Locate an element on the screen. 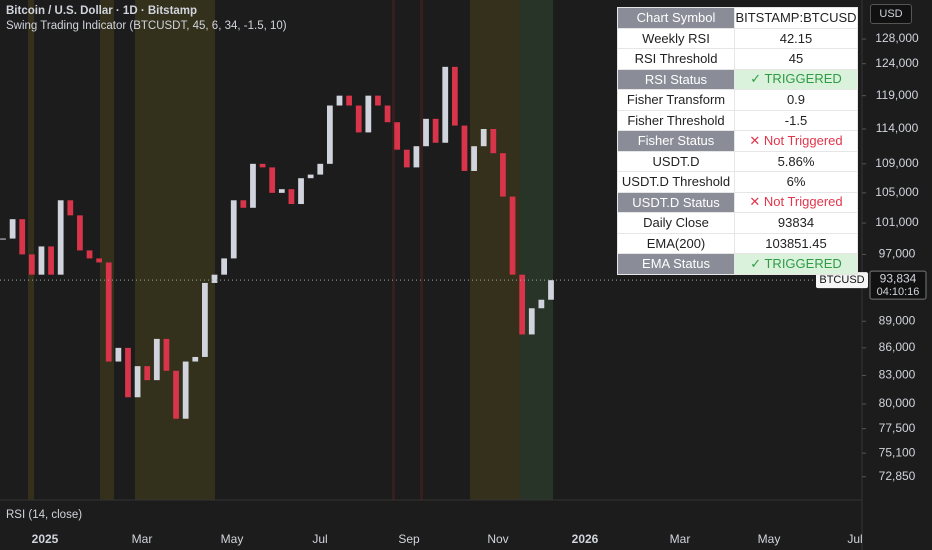 The height and width of the screenshot is (550, 932). table-row: USDT.D 5.86% is located at coordinates (737, 161).